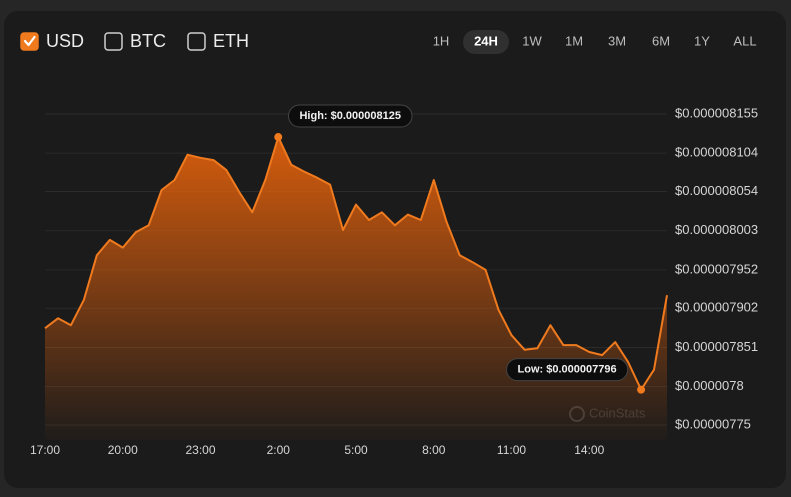 The image size is (791, 497). I want to click on x-tick-label: 17:00, so click(45, 450).